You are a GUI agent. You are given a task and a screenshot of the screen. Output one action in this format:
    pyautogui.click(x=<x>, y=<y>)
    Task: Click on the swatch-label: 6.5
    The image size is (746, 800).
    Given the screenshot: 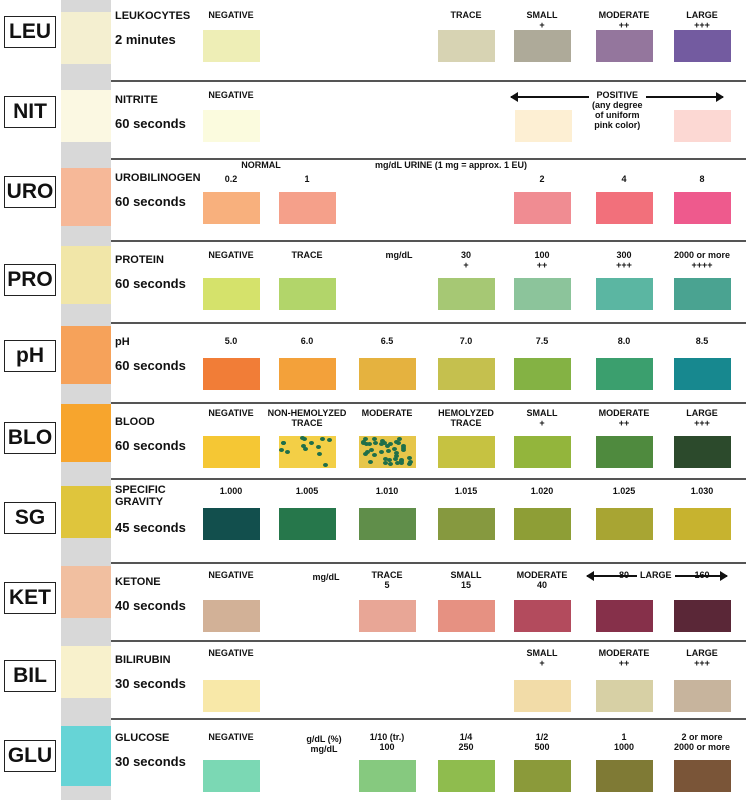 What is the action you would take?
    pyautogui.click(x=387, y=341)
    